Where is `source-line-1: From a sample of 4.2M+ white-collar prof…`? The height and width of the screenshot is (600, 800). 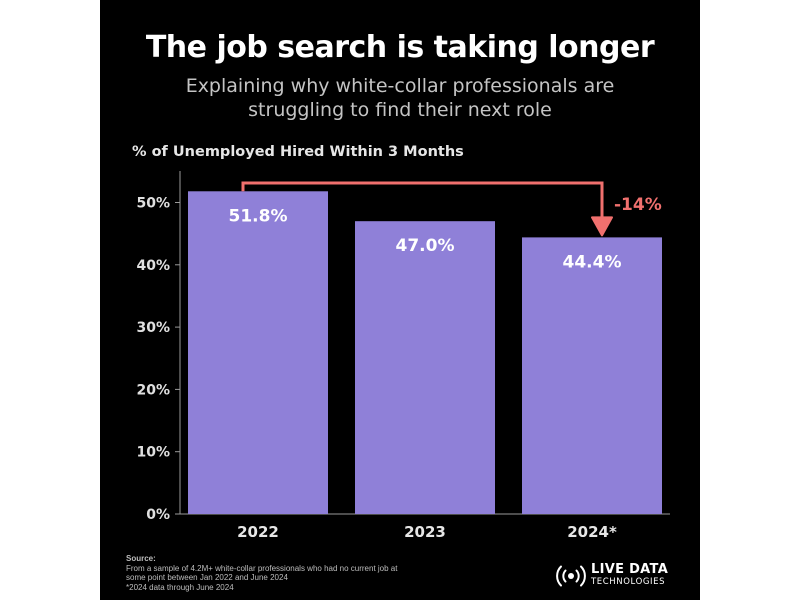 source-line-1: From a sample of 4.2M+ white-collar prof… is located at coordinates (262, 568).